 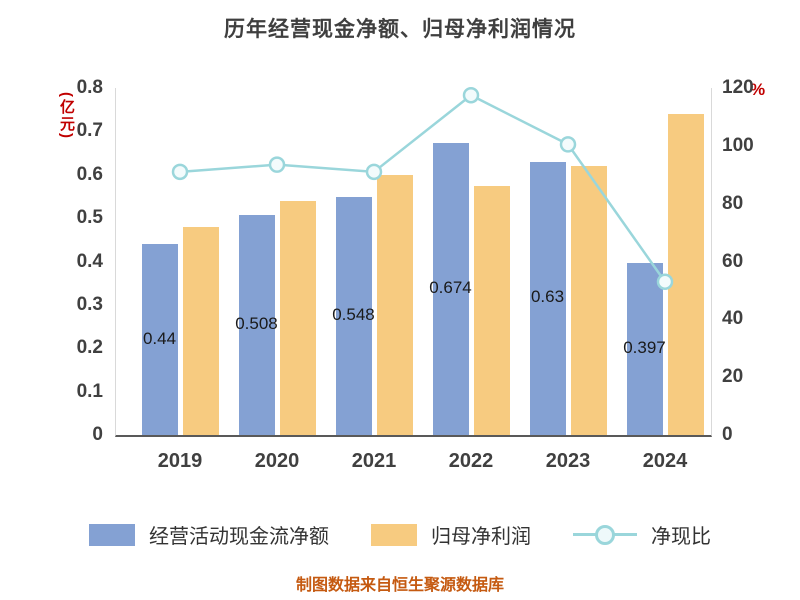 I want to click on bar-value-label: 0.508, so click(x=256, y=323).